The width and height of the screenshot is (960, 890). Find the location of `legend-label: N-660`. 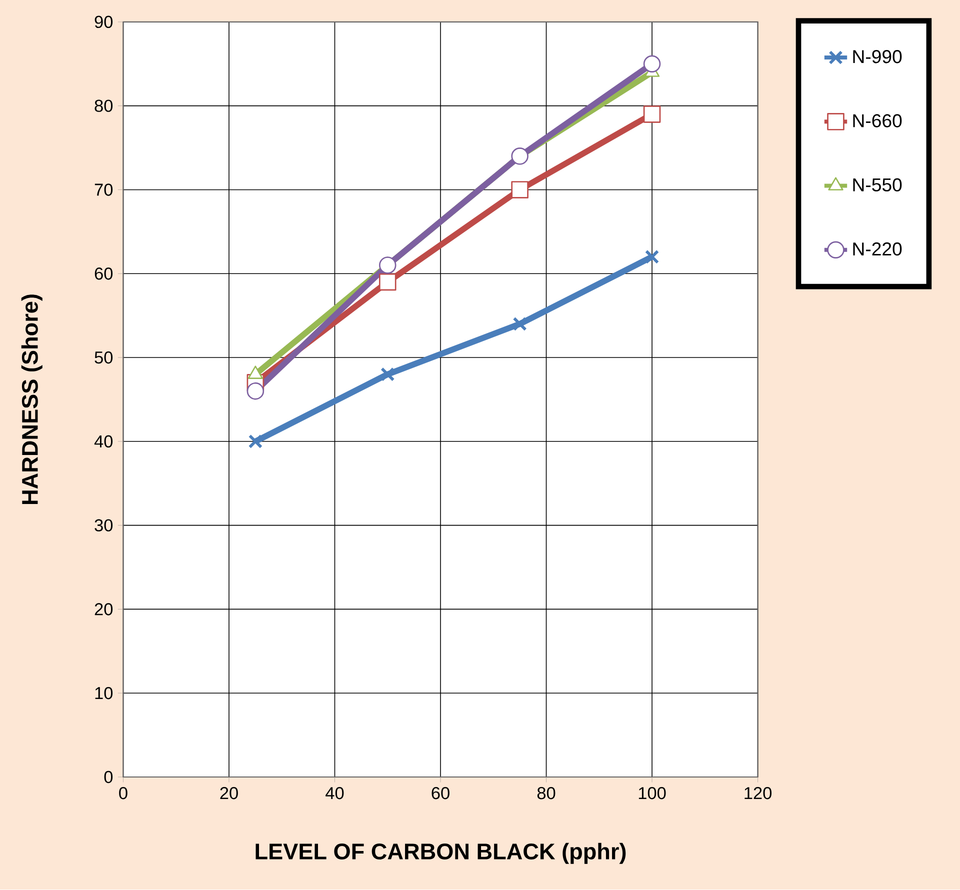

legend-label: N-660 is located at coordinates (877, 121).